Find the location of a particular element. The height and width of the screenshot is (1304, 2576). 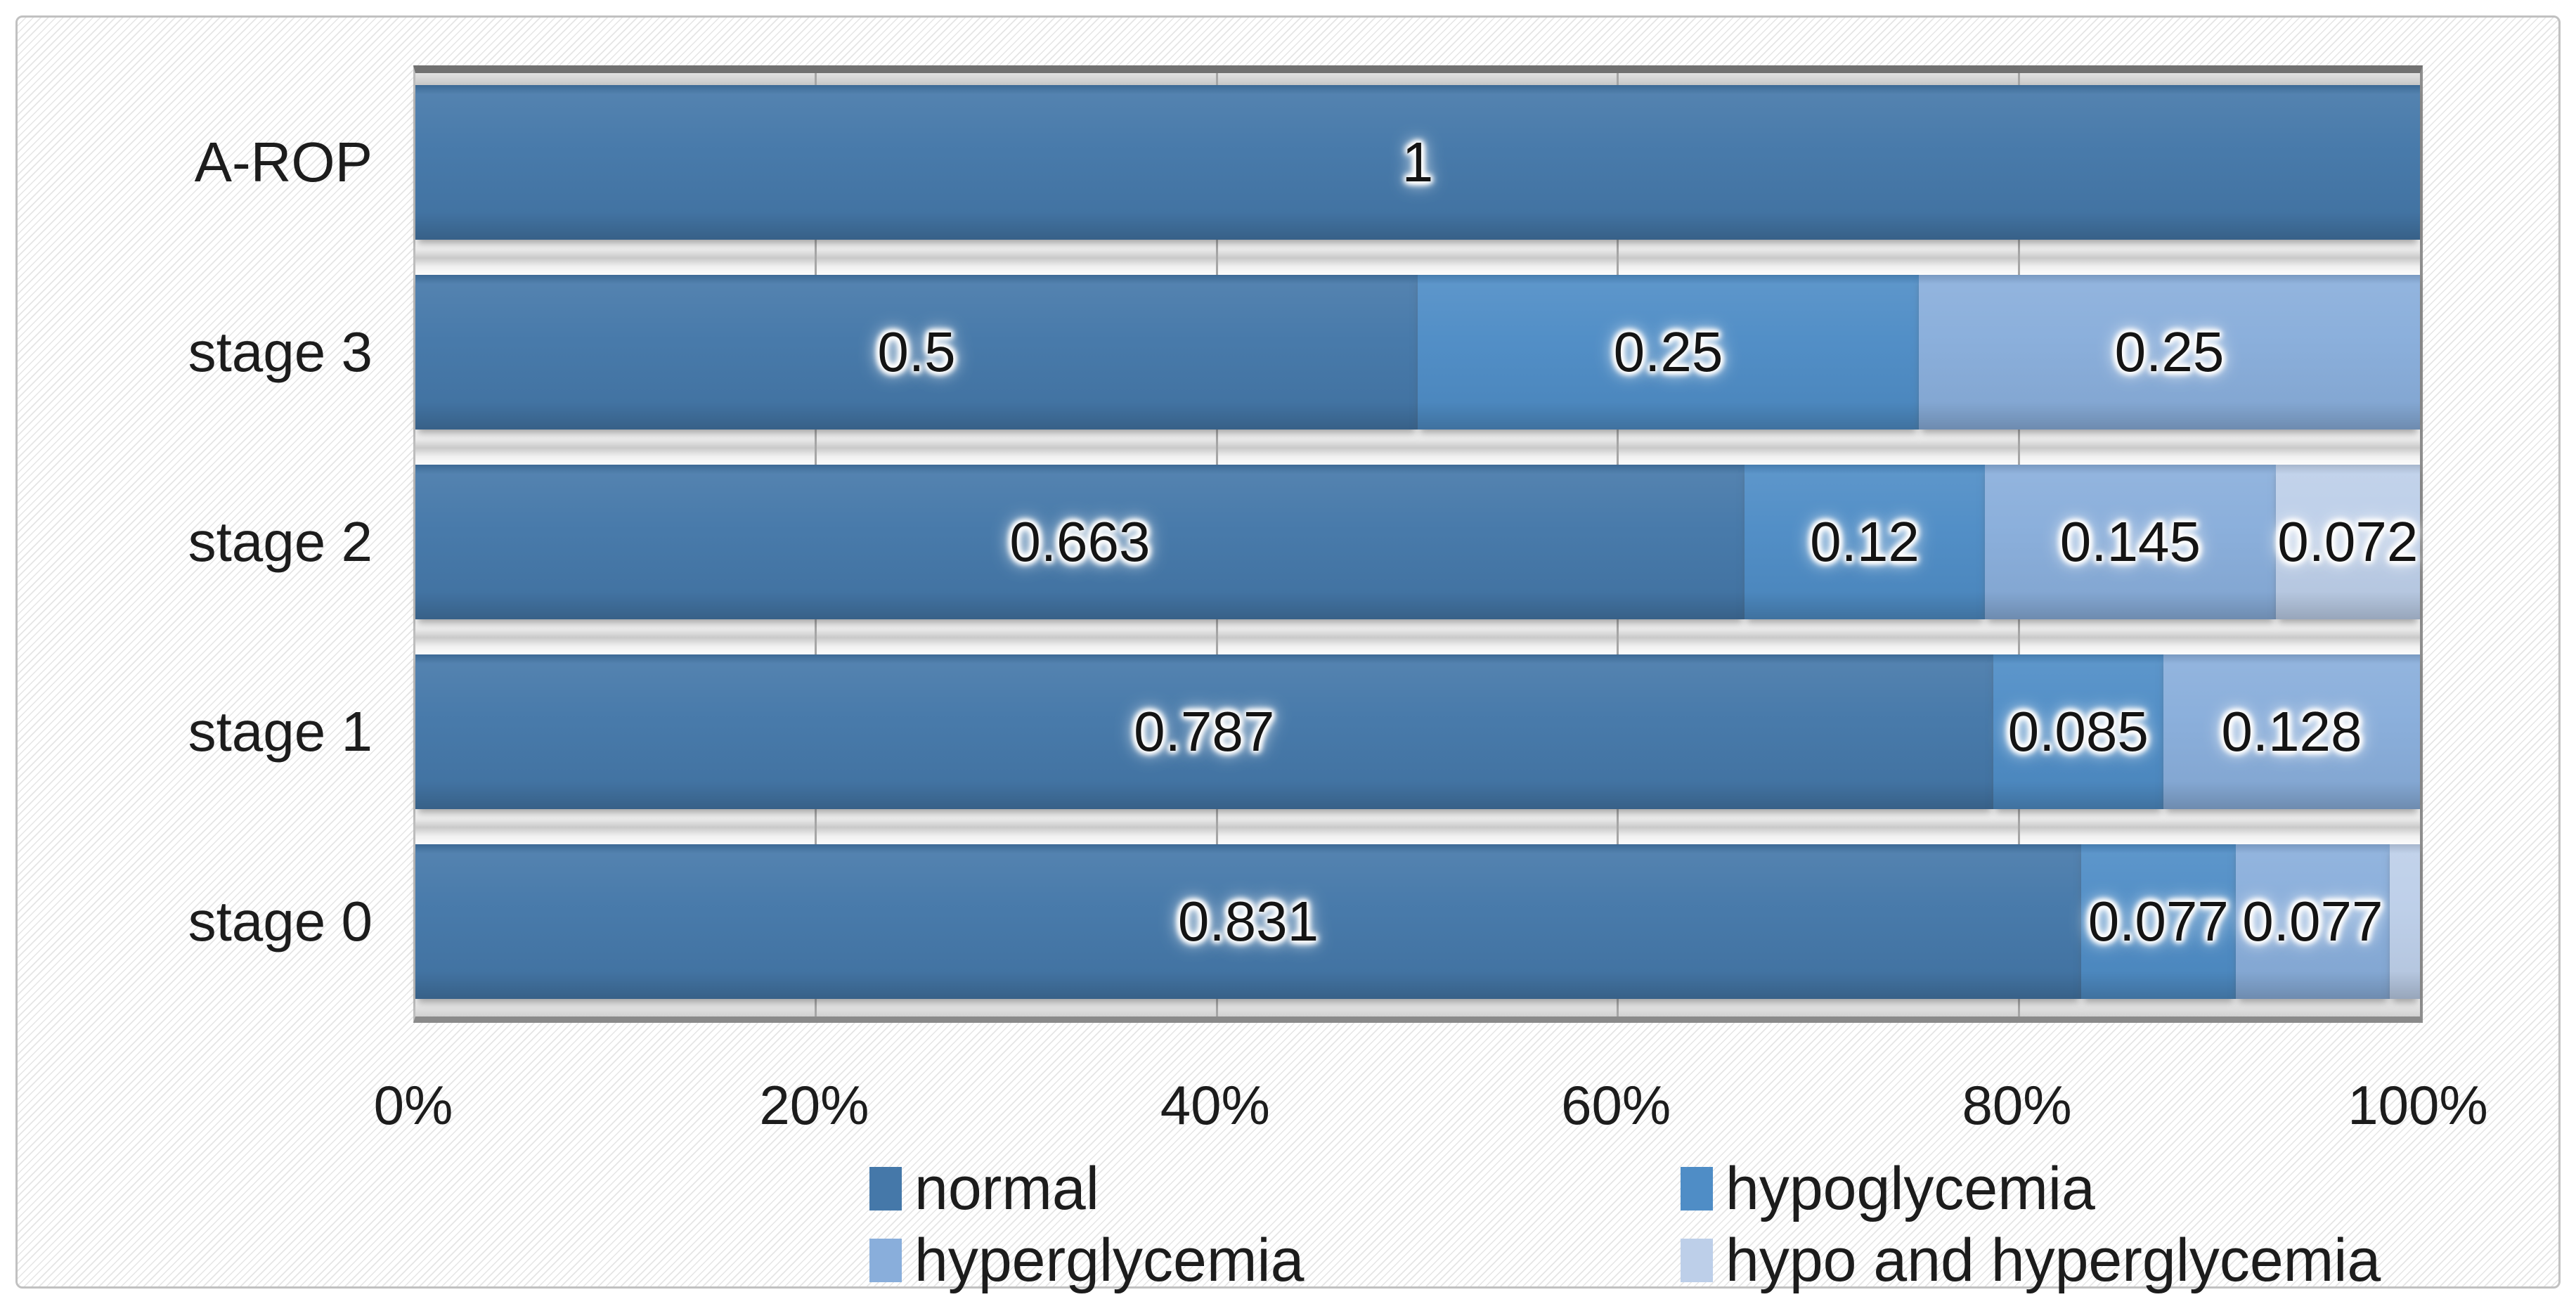

data-label: 0.831 is located at coordinates (1248, 922).